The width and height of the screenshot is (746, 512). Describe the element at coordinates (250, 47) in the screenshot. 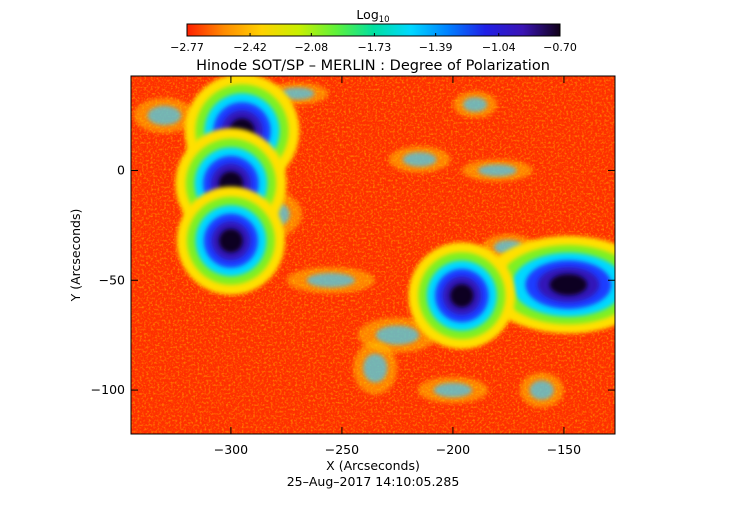

I see `colorbar-tick-label: −2.42` at that location.